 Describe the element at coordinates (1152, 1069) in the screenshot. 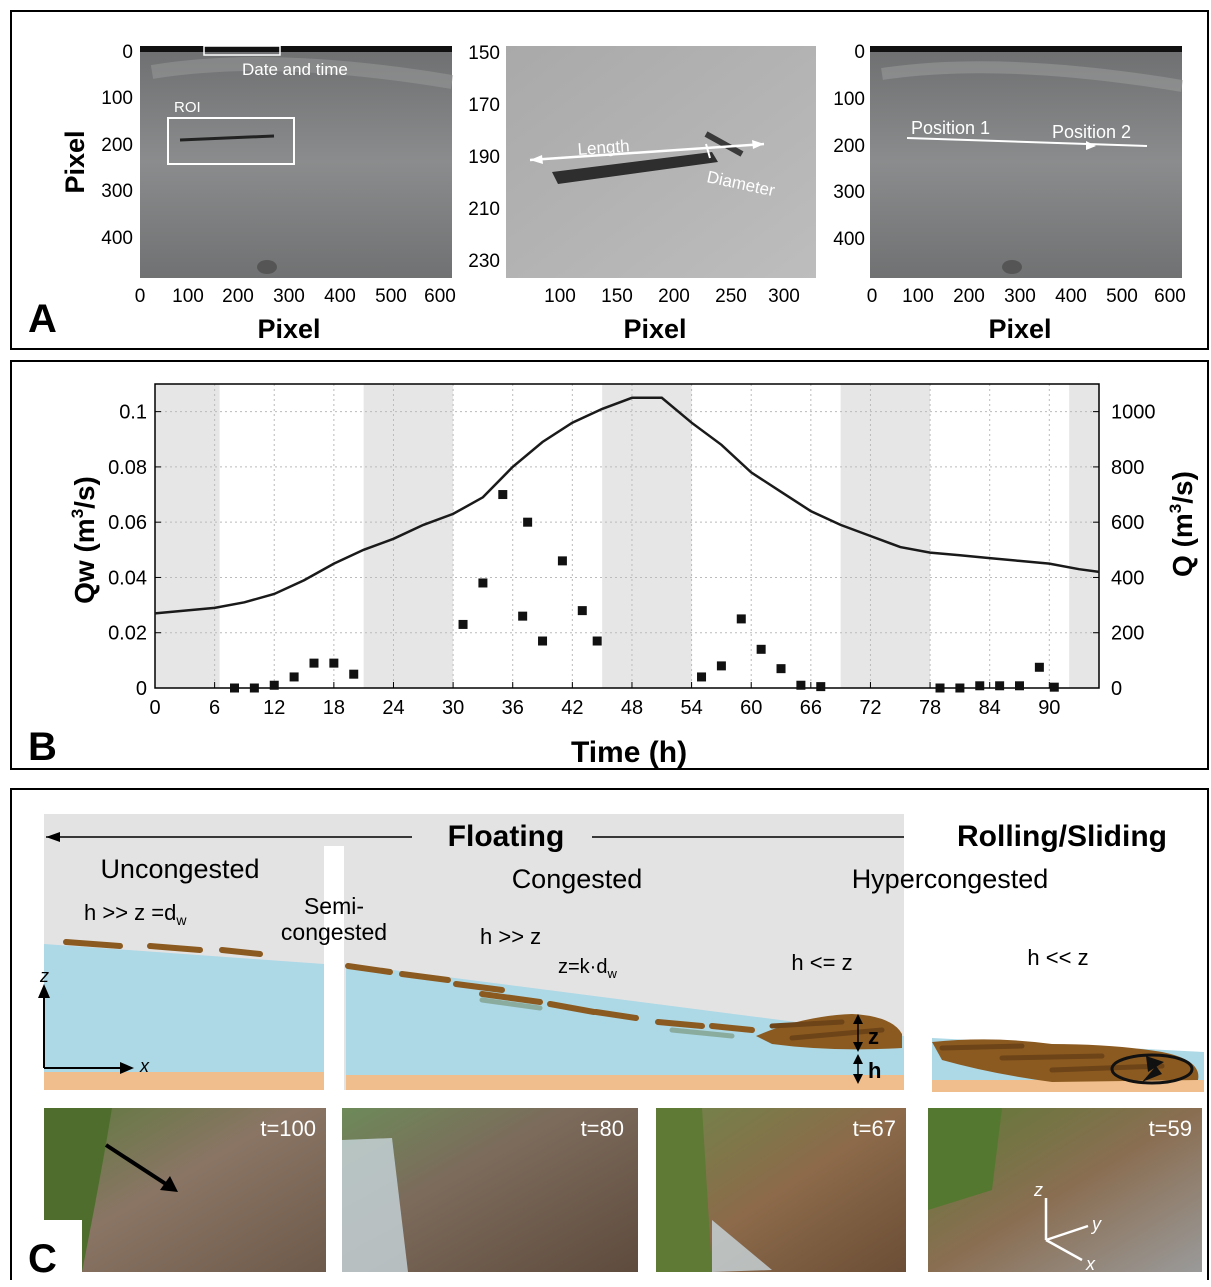

I see `rolling-arrow` at that location.